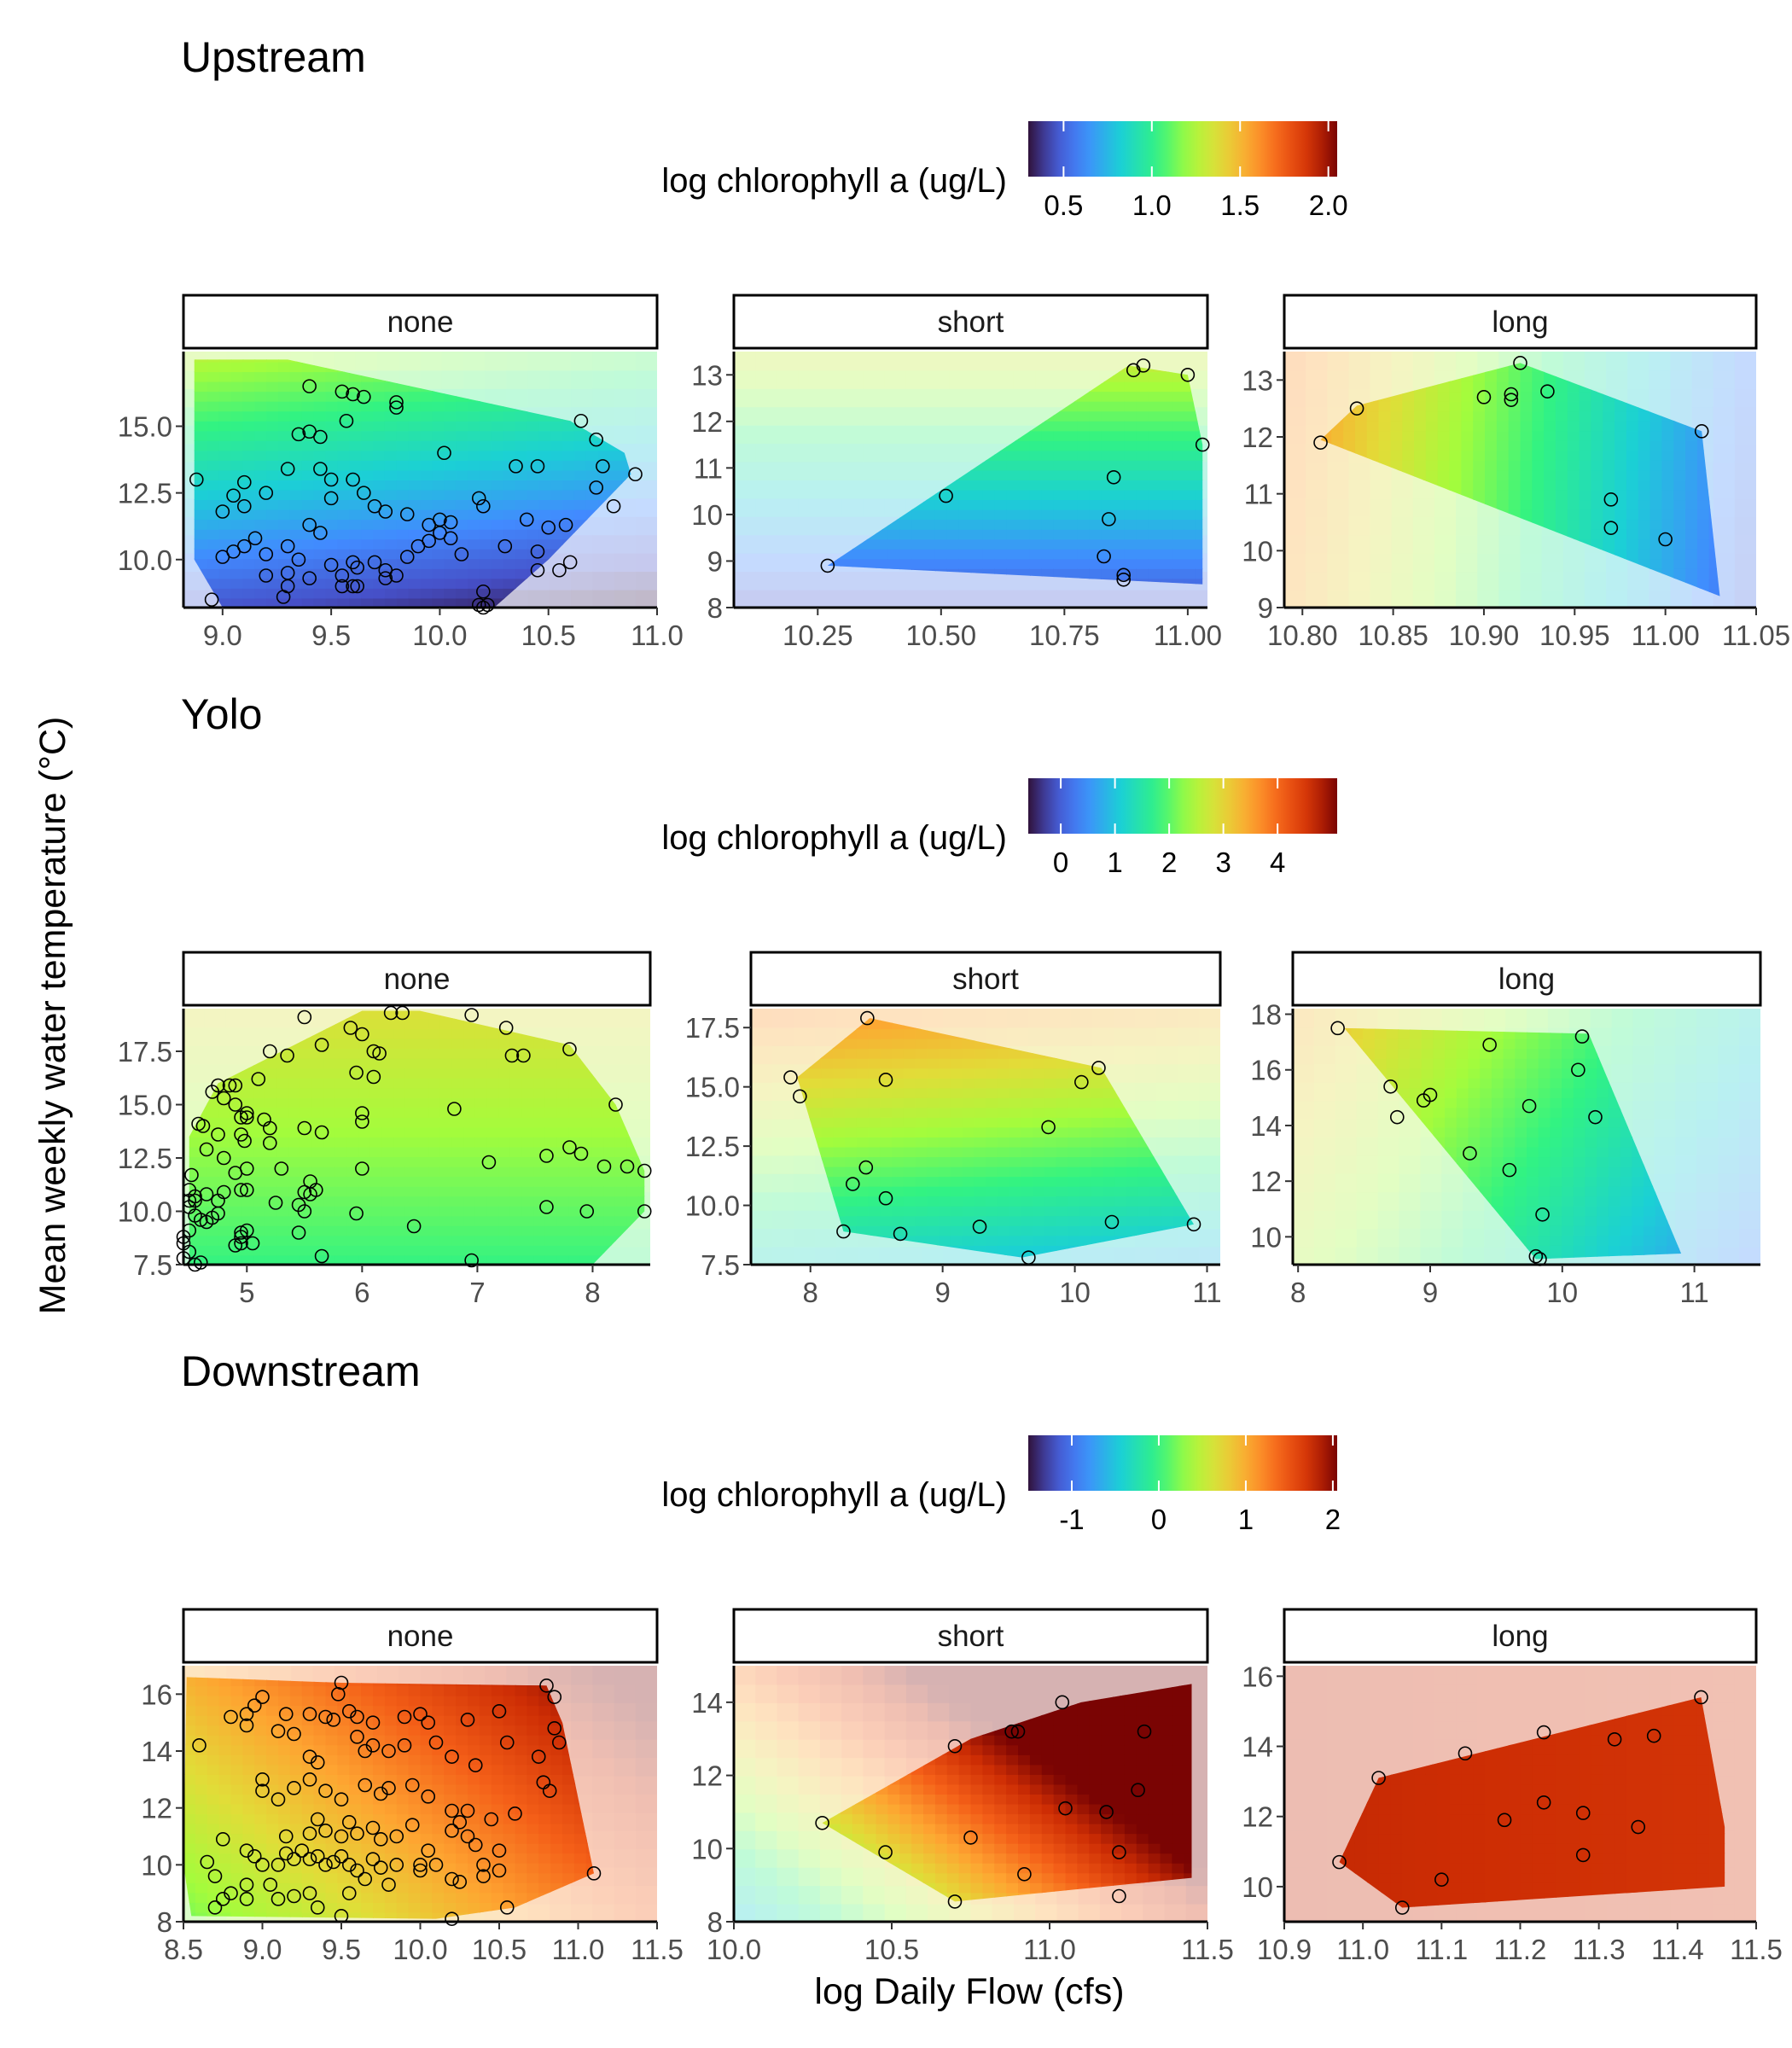 This screenshot has height=2048, width=1792. What do you see at coordinates (420, 1950) in the screenshot?
I see `x-tick-label: 10.0` at bounding box center [420, 1950].